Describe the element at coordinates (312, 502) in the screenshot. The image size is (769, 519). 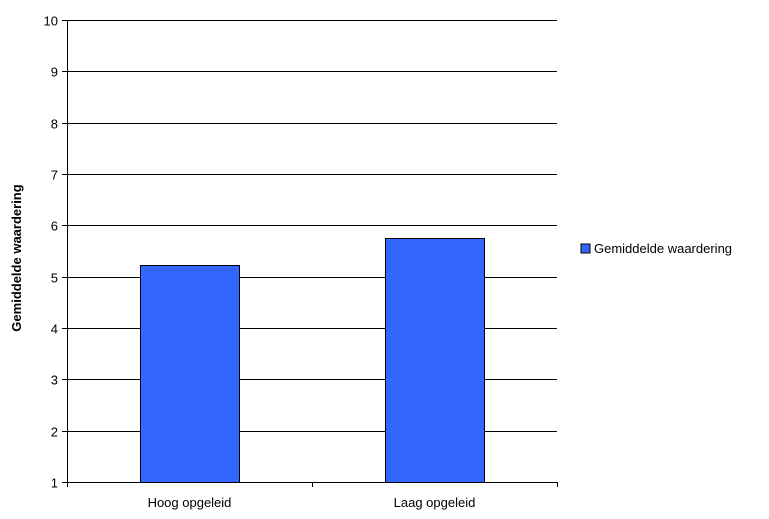
I see `x-category-labels: Hoog opgeleid Laag opgeleid` at that location.